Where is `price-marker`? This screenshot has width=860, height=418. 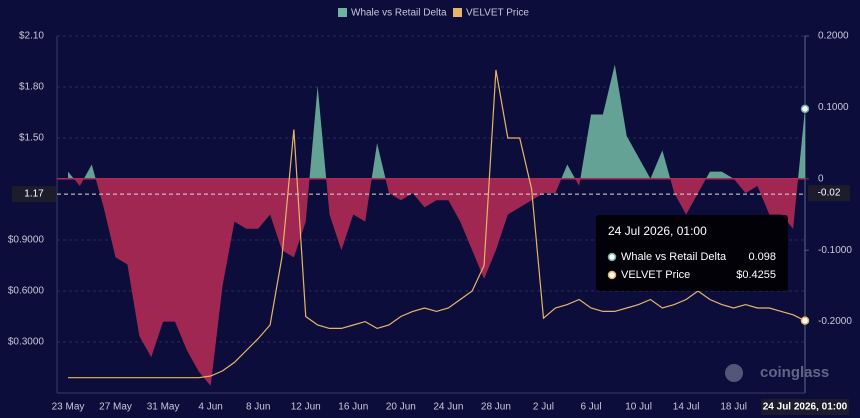 price-marker is located at coordinates (805, 320).